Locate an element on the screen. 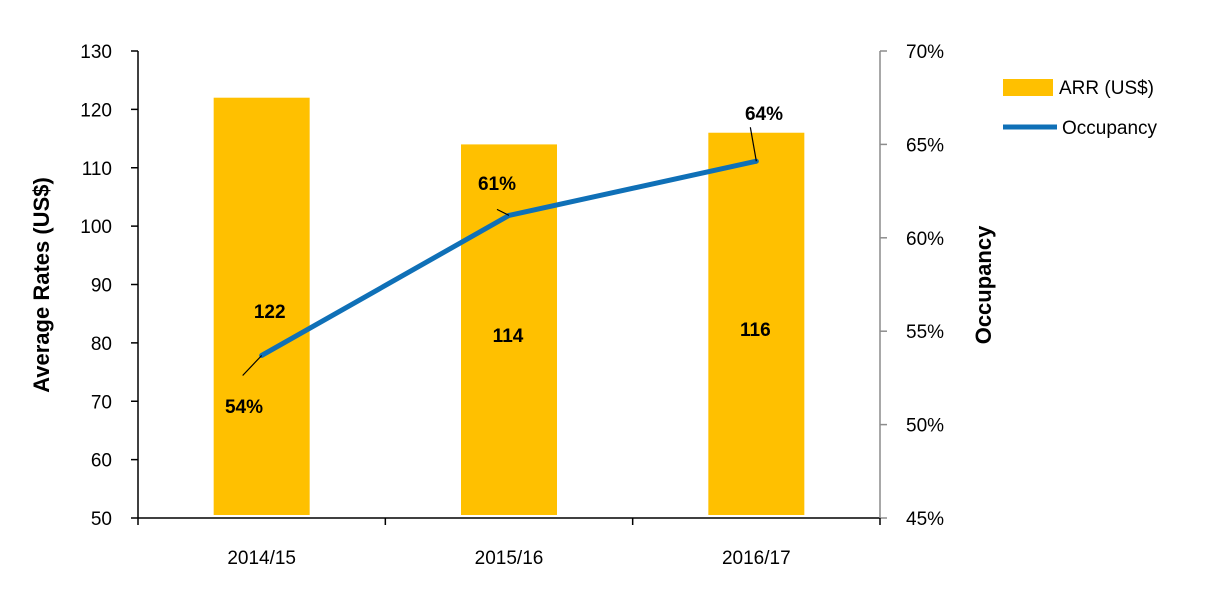  occupancy-value-label: 61% is located at coordinates (497, 184).